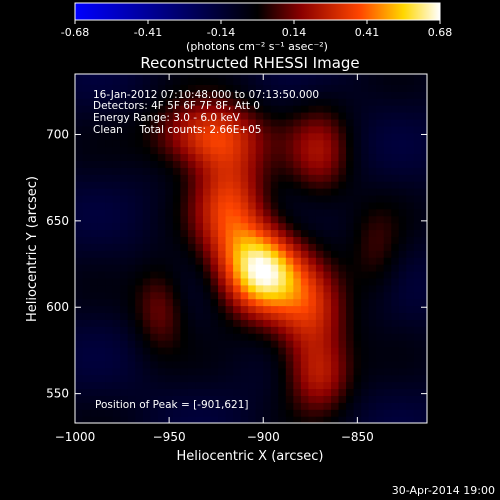 The image size is (500, 500). Describe the element at coordinates (172, 405) in the screenshot. I see `annotation-peak-position: Position of Peak = [-901,621]` at that location.